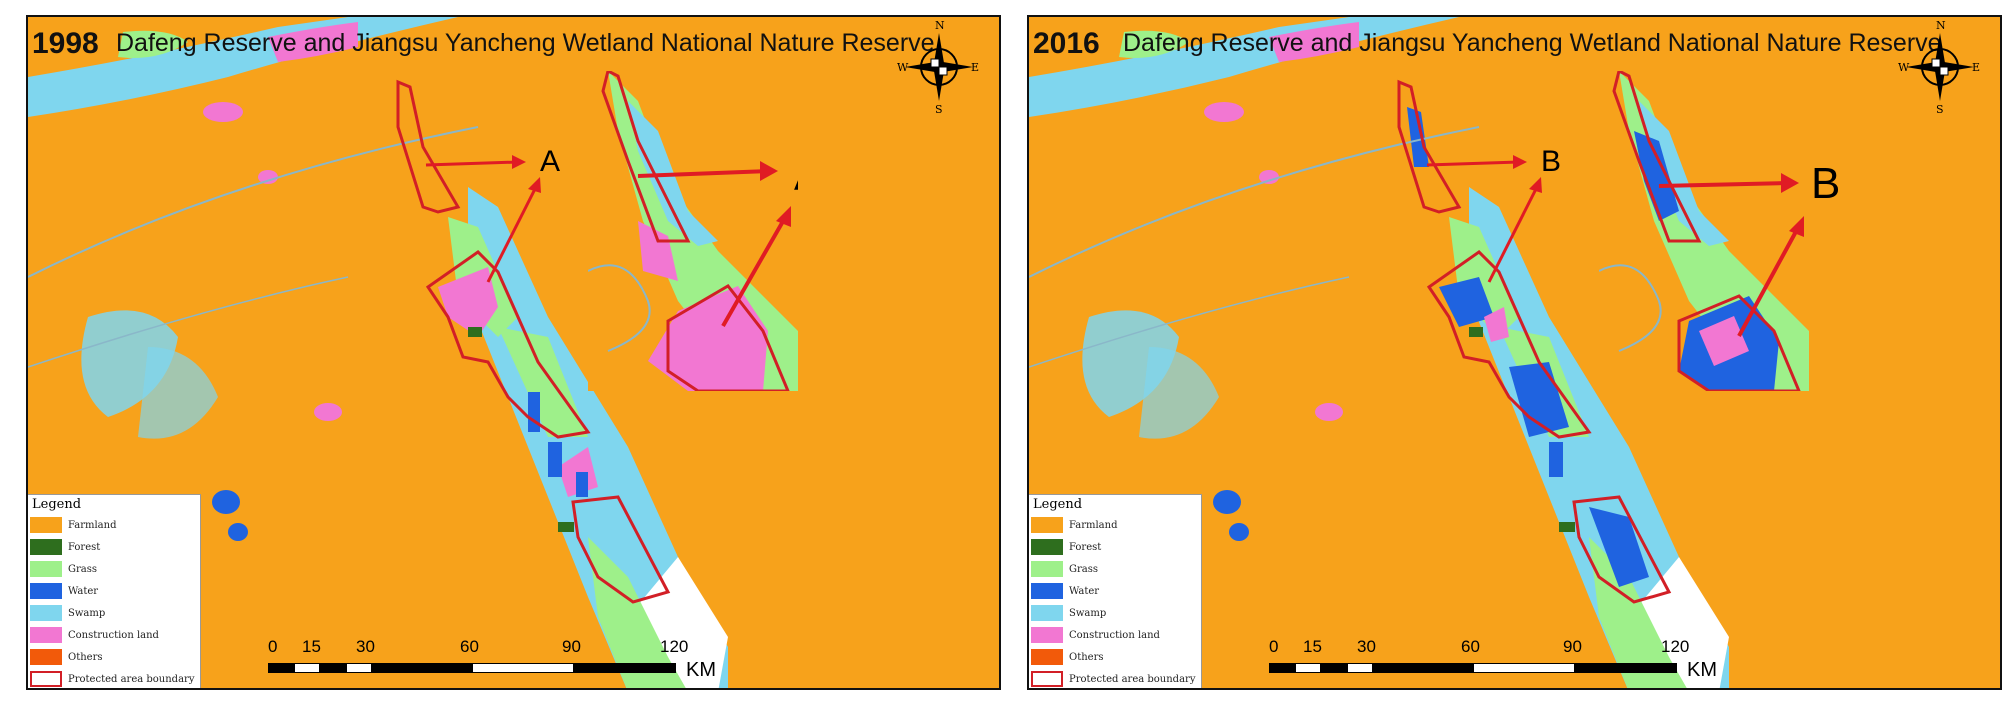  Describe the element at coordinates (153, 44) in the screenshot. I see `grass-patch` at that location.